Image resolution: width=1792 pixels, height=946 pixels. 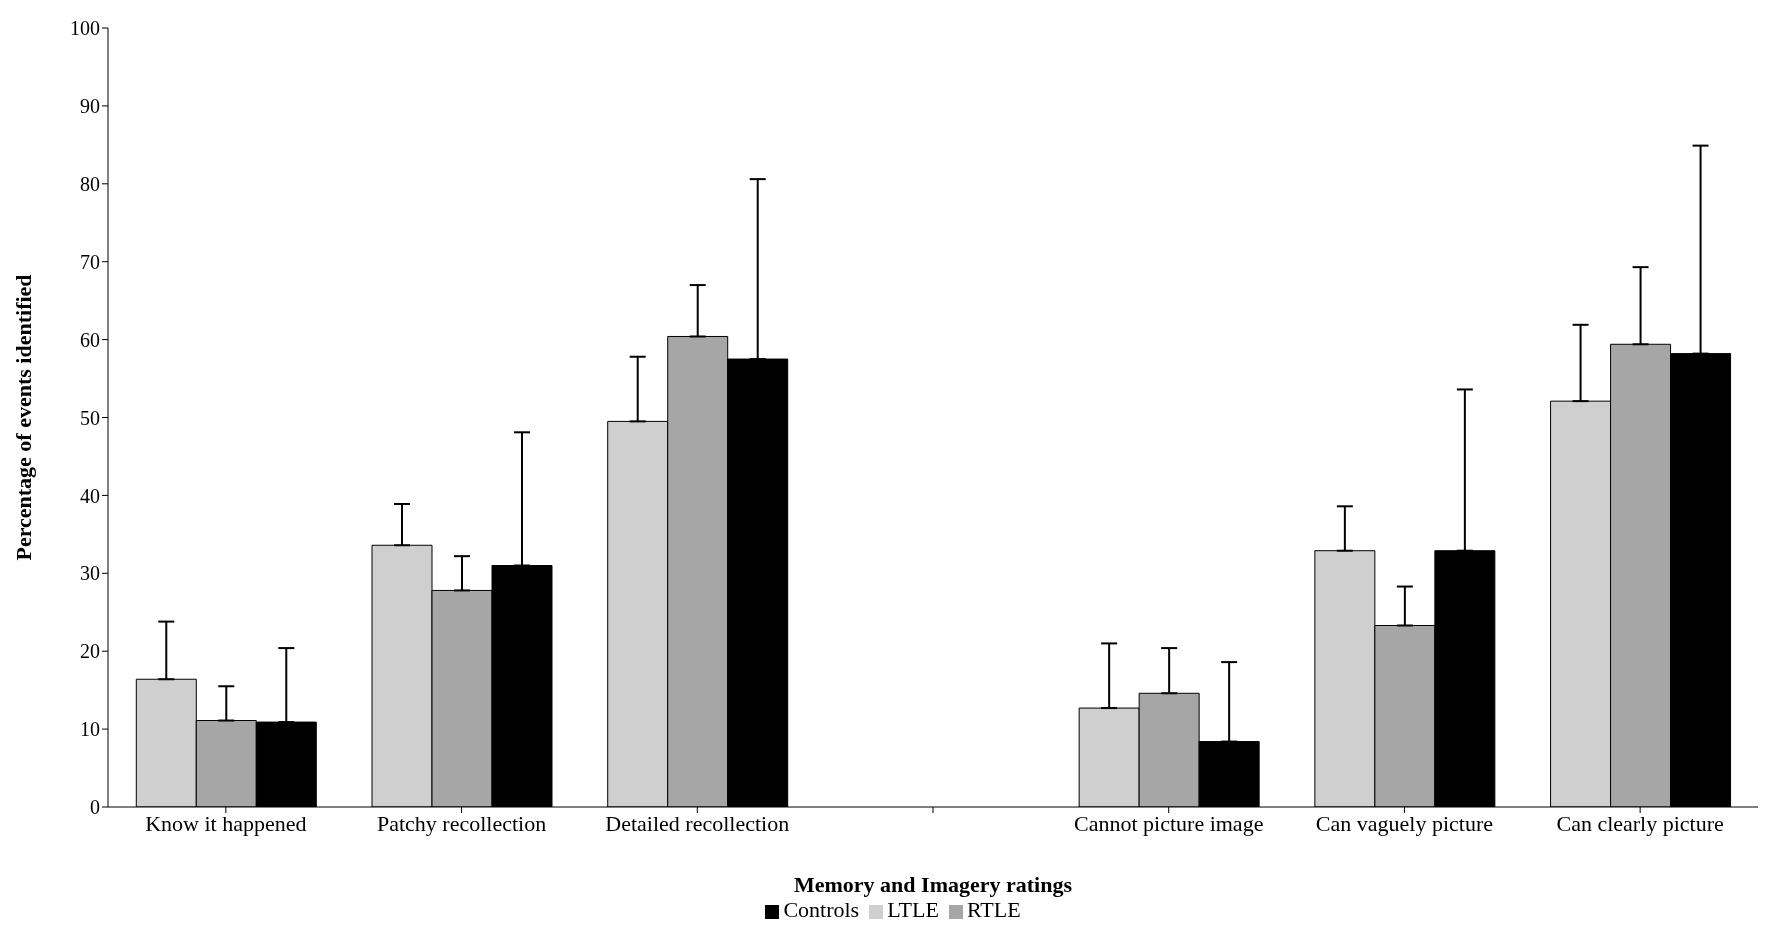 What do you see at coordinates (697, 823) in the screenshot?
I see `x-tick-label: Detailed recollection` at bounding box center [697, 823].